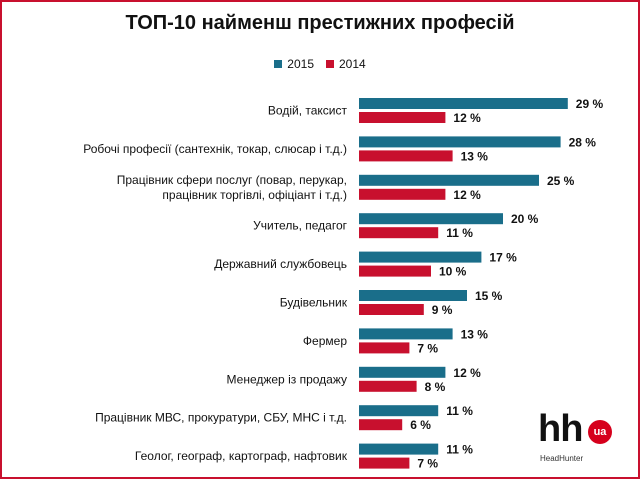 This screenshot has width=640, height=479. Describe the element at coordinates (352, 64) in the screenshot. I see `legend-label-2014: 2014` at that location.